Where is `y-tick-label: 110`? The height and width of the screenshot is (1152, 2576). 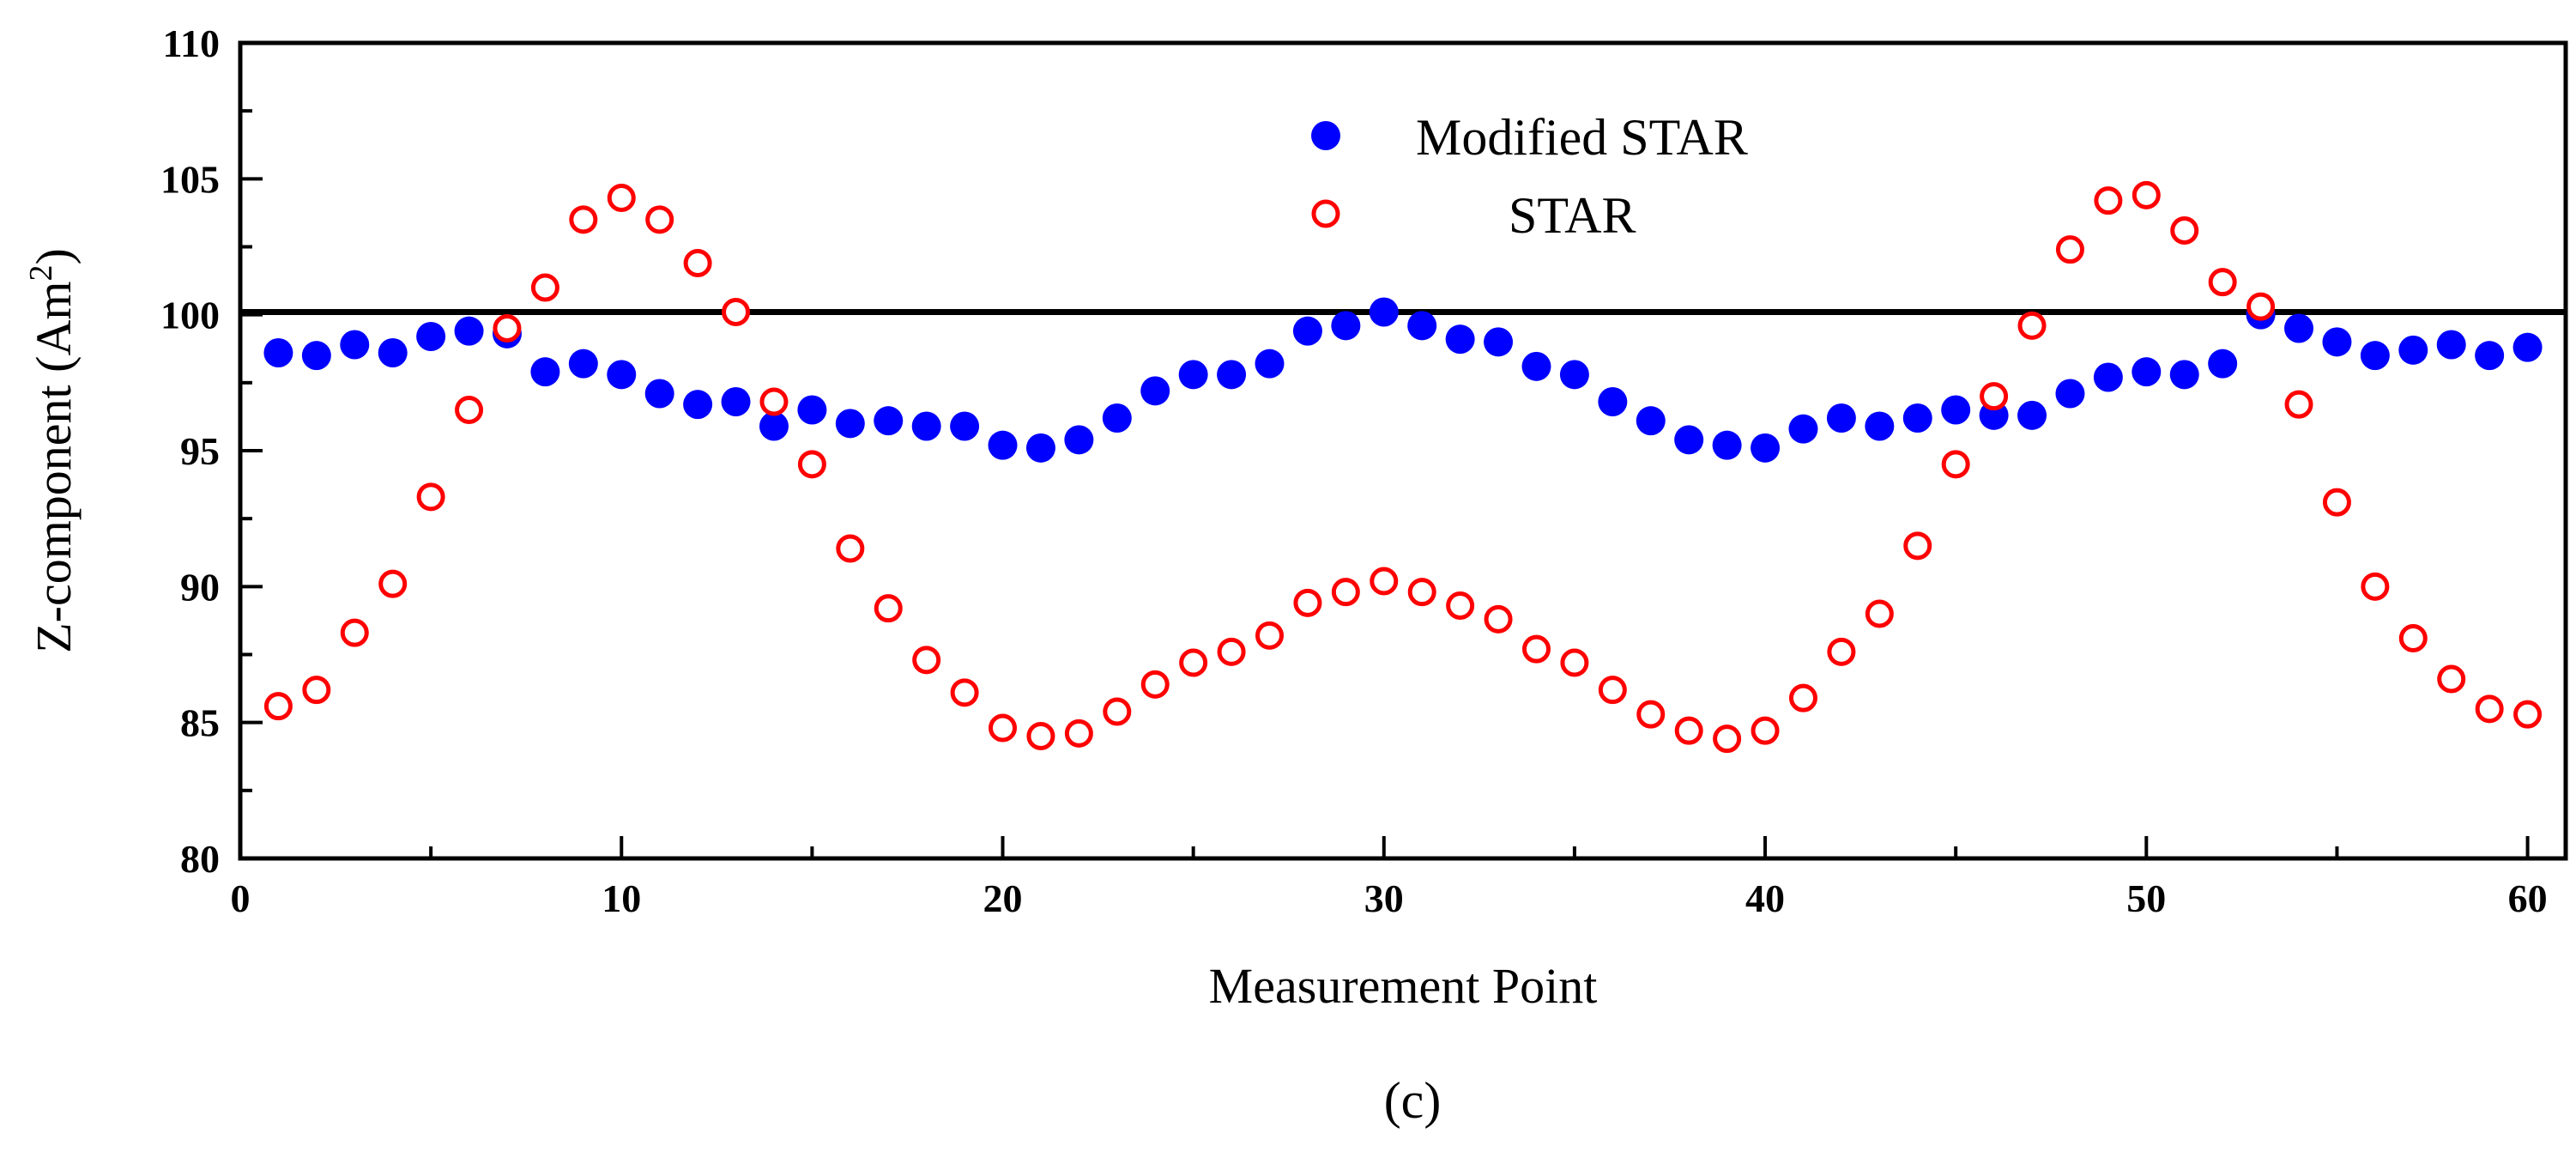
y-tick-label: 110 is located at coordinates (191, 43).